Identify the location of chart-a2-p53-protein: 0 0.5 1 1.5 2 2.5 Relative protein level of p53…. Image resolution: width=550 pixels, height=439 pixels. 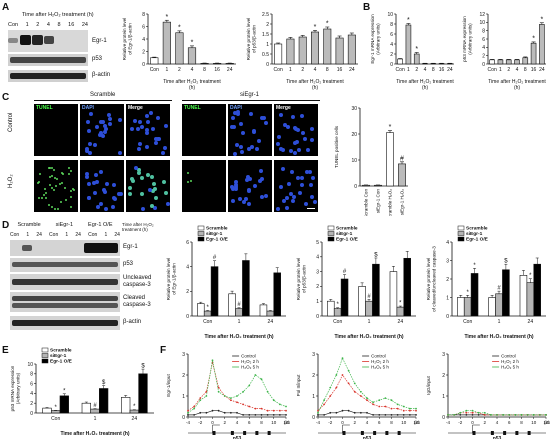
(302, 51).